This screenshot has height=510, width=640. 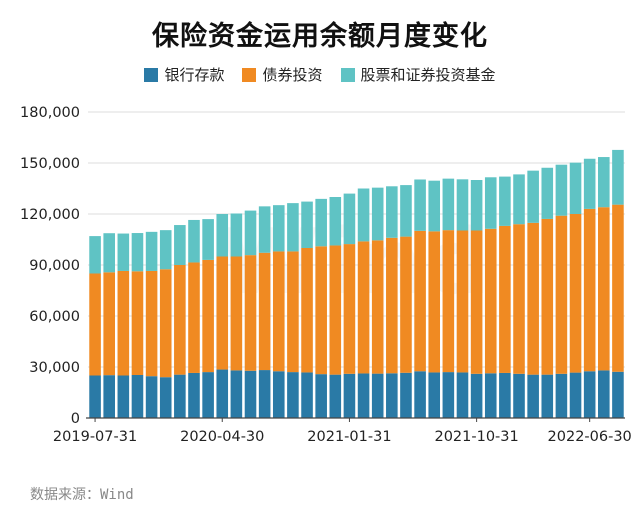 What do you see at coordinates (292, 75) in the screenshot?
I see `legend-label-bonds: 债券投资` at bounding box center [292, 75].